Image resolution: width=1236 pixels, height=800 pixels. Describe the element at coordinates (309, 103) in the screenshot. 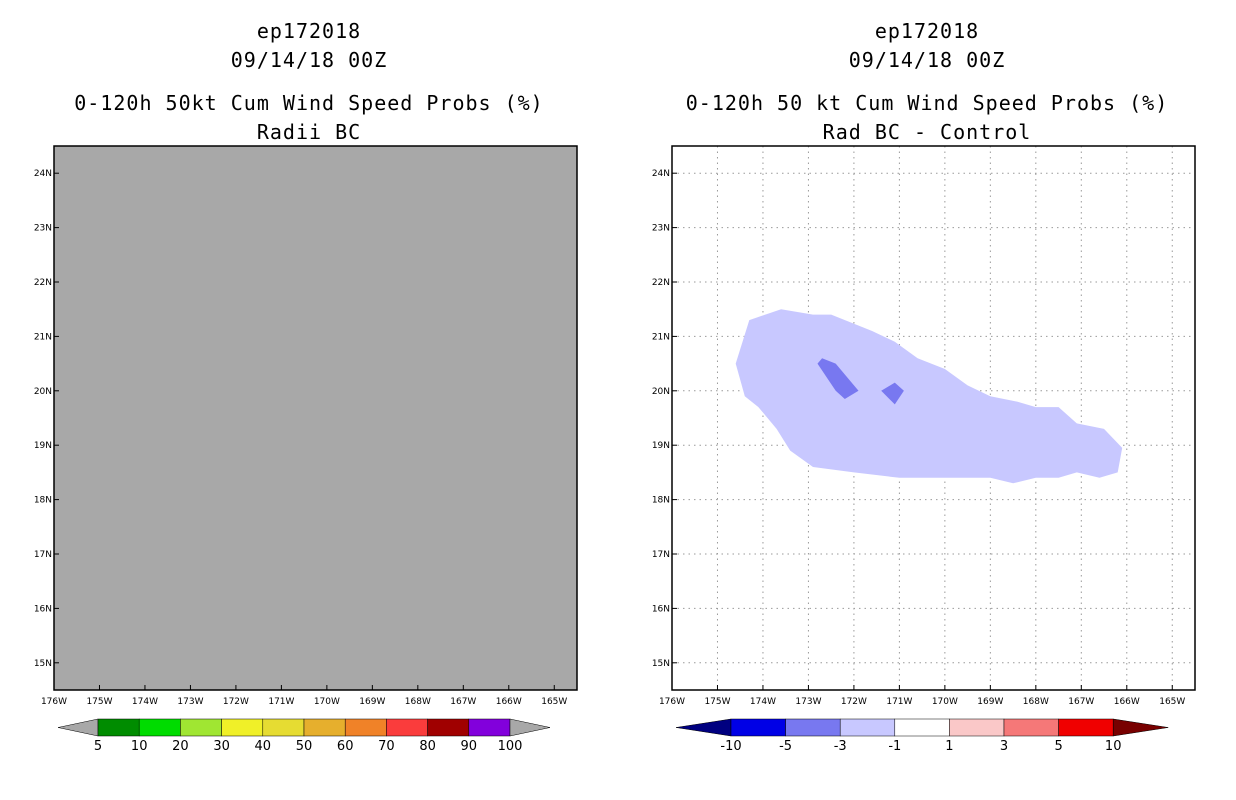

I see `left-title-product: 0-120h 50kt Cum Wind Speed Probs (%)` at that location.